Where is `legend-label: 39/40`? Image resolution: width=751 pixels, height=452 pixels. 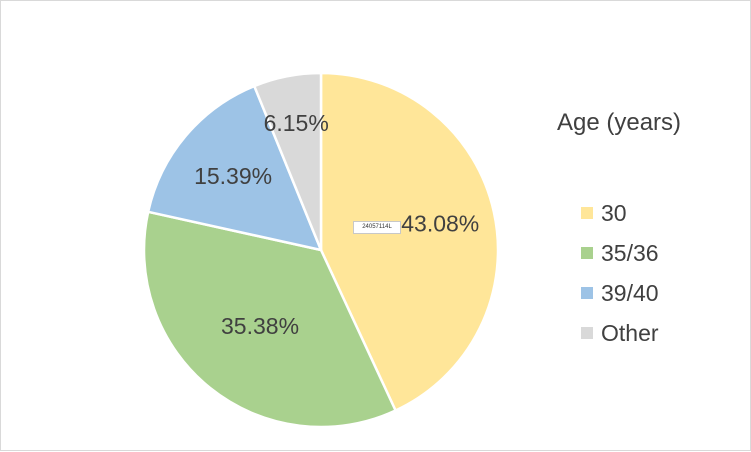 legend-label: 39/40 is located at coordinates (630, 292).